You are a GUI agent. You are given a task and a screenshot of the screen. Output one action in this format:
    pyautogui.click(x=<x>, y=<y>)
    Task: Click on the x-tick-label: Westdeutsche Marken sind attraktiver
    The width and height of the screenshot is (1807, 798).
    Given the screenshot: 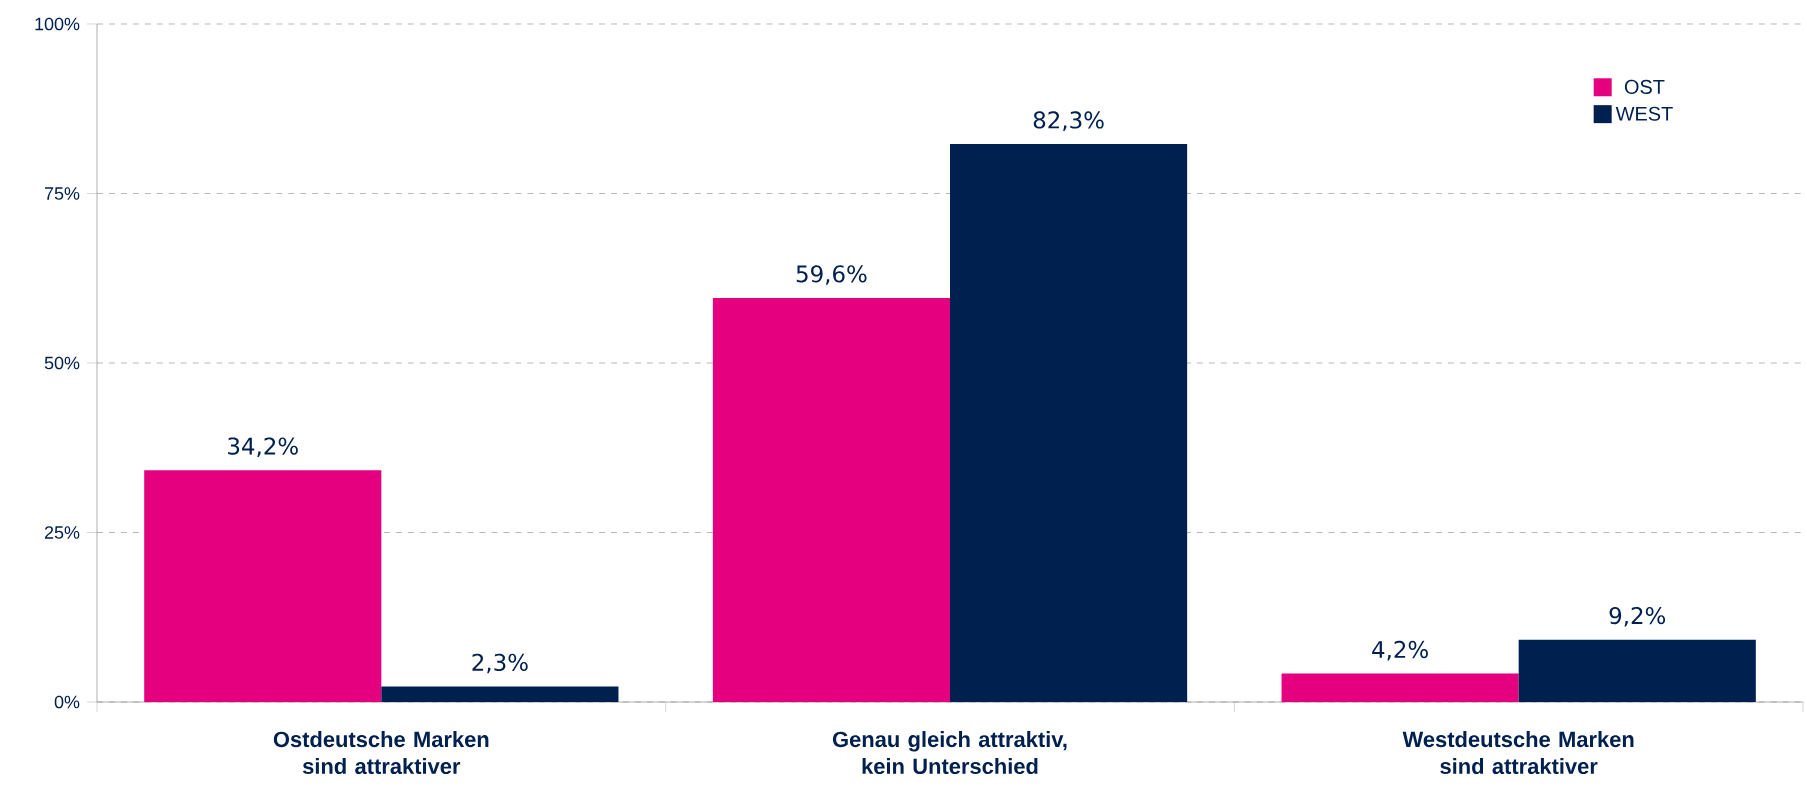 What is the action you would take?
    pyautogui.click(x=1518, y=753)
    